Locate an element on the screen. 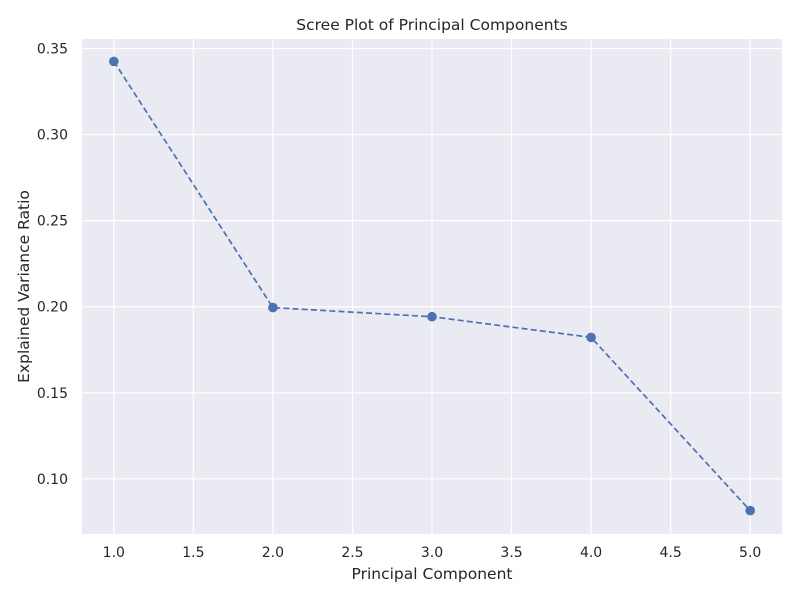 This screenshot has width=800, height=600. y-tick-label: 0.20 is located at coordinates (52, 308).